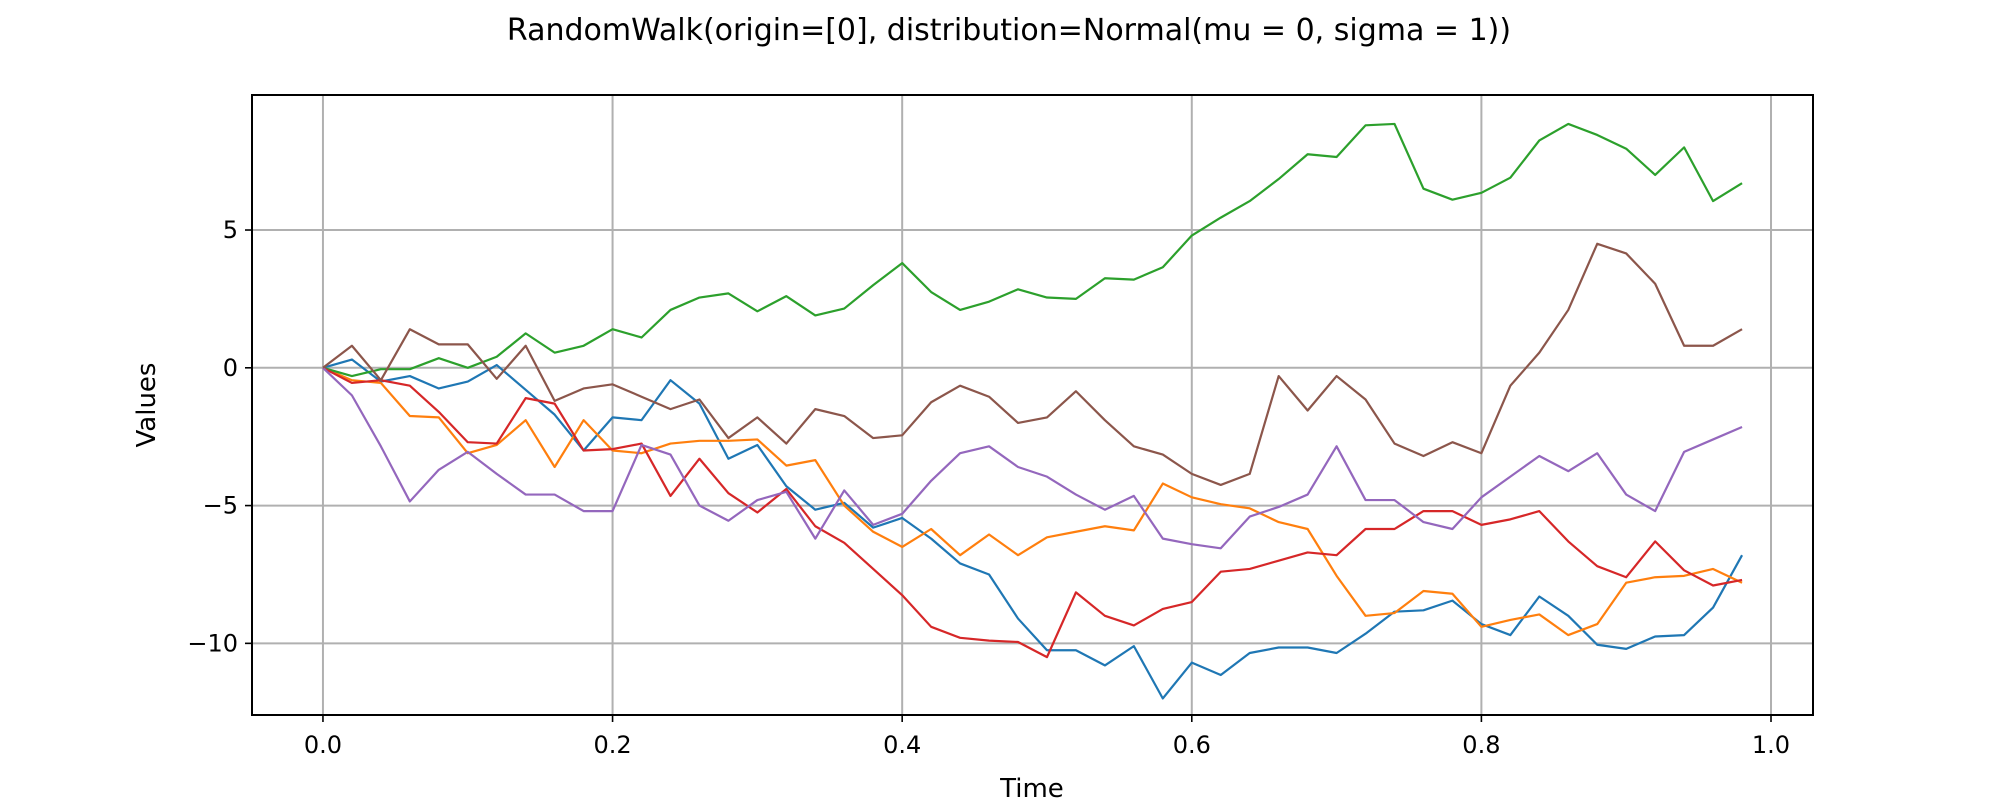  Describe the element at coordinates (1481, 745) in the screenshot. I see `x-tick-label: 0.8` at that location.